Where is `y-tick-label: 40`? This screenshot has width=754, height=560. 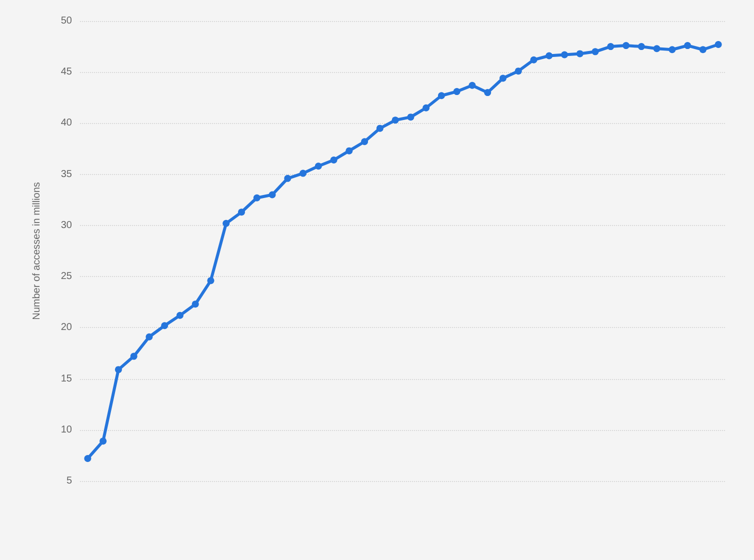
y-tick-label: 40 is located at coordinates (66, 123).